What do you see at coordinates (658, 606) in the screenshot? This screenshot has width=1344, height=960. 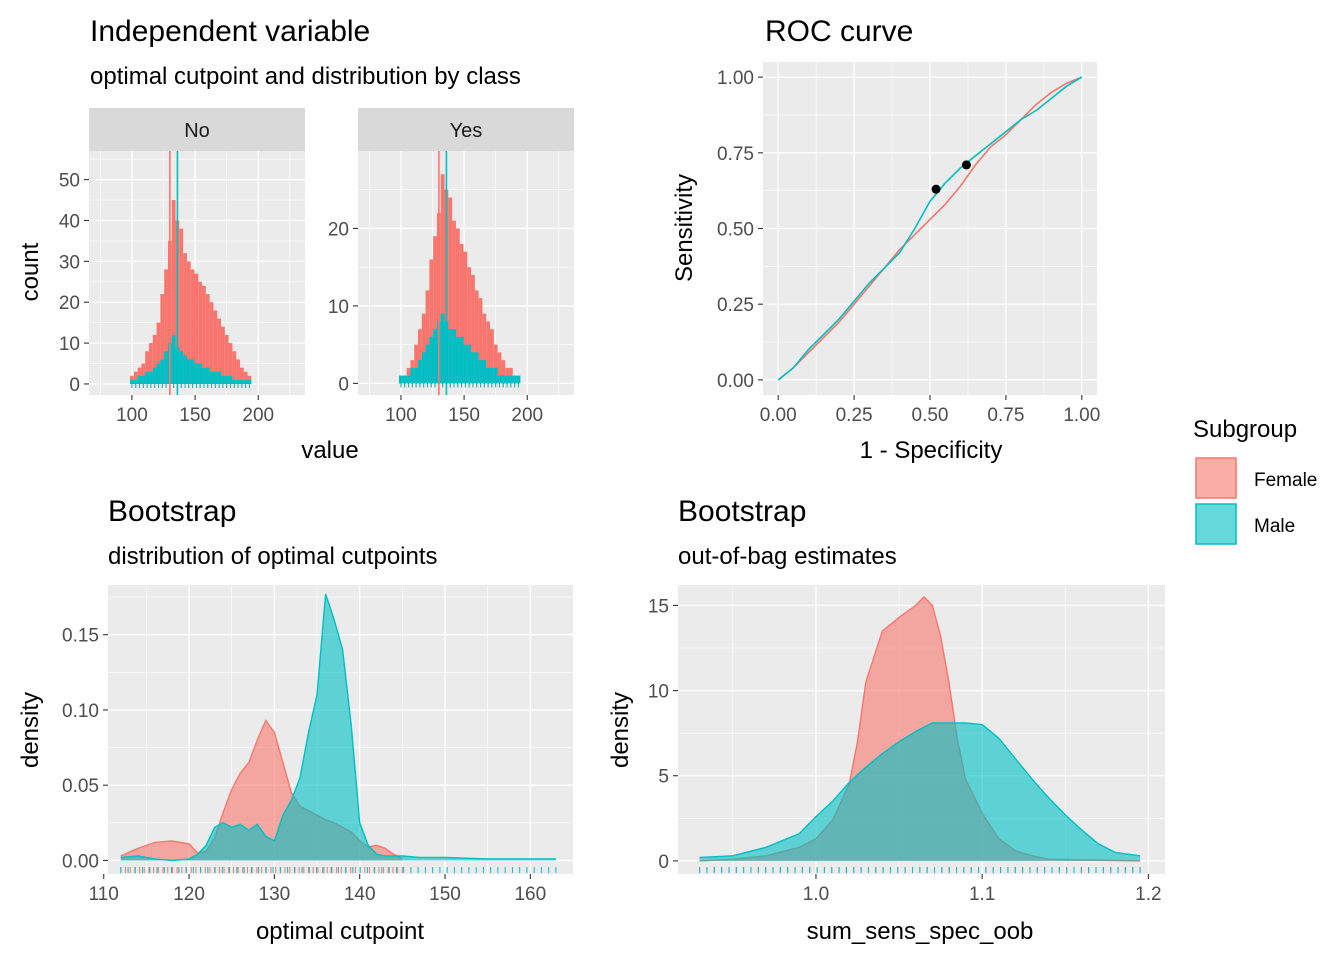 I see `boot2-y-tick-label: 15` at bounding box center [658, 606].